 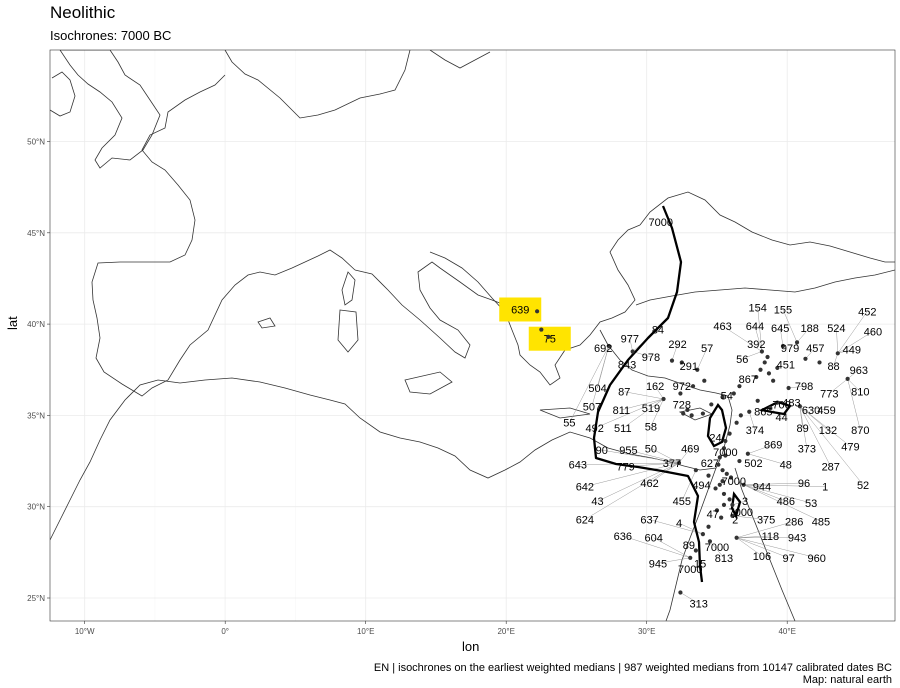 What do you see at coordinates (762, 488) in the screenshot?
I see `site-label: 944` at bounding box center [762, 488].